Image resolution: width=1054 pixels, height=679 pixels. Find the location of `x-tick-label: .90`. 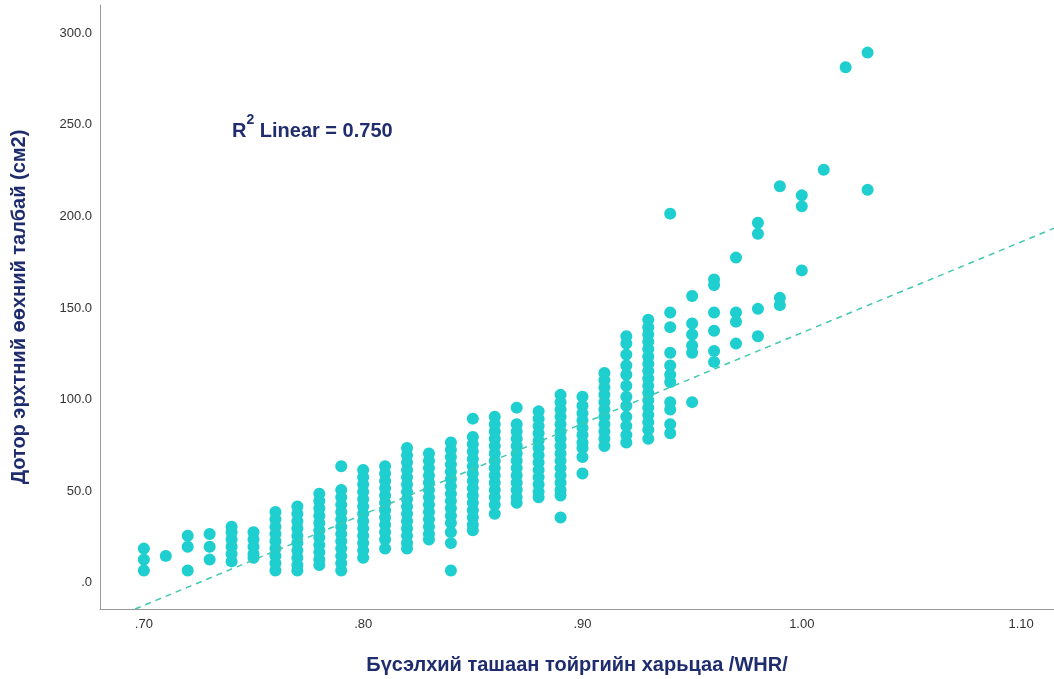

x-tick-label: .90 is located at coordinates (582, 623).